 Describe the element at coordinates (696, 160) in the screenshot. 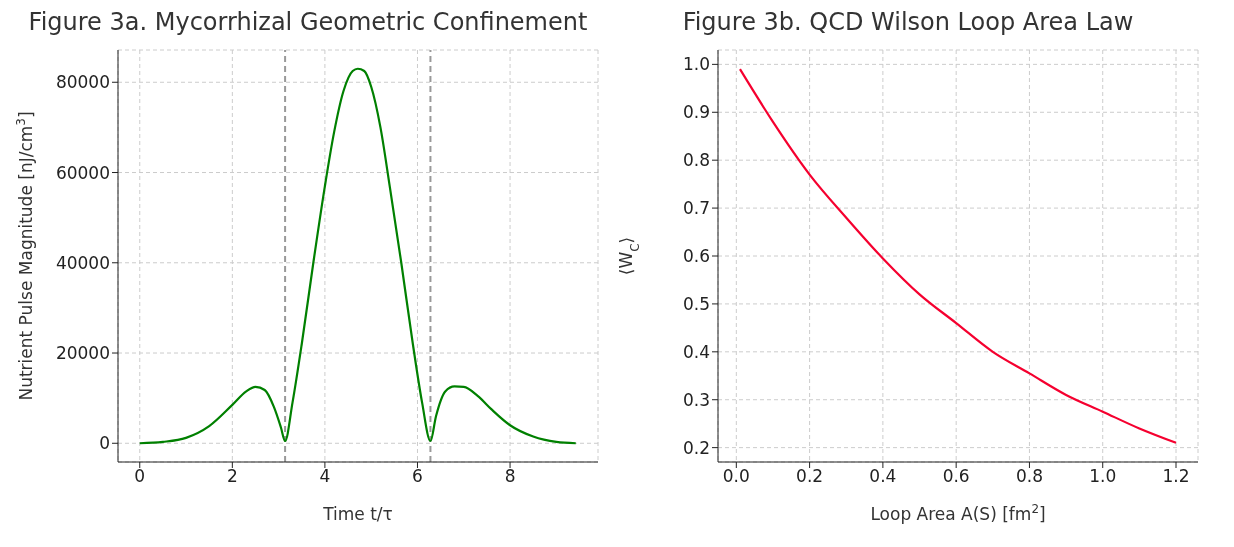

I see `y-tick-label: 0.8` at that location.